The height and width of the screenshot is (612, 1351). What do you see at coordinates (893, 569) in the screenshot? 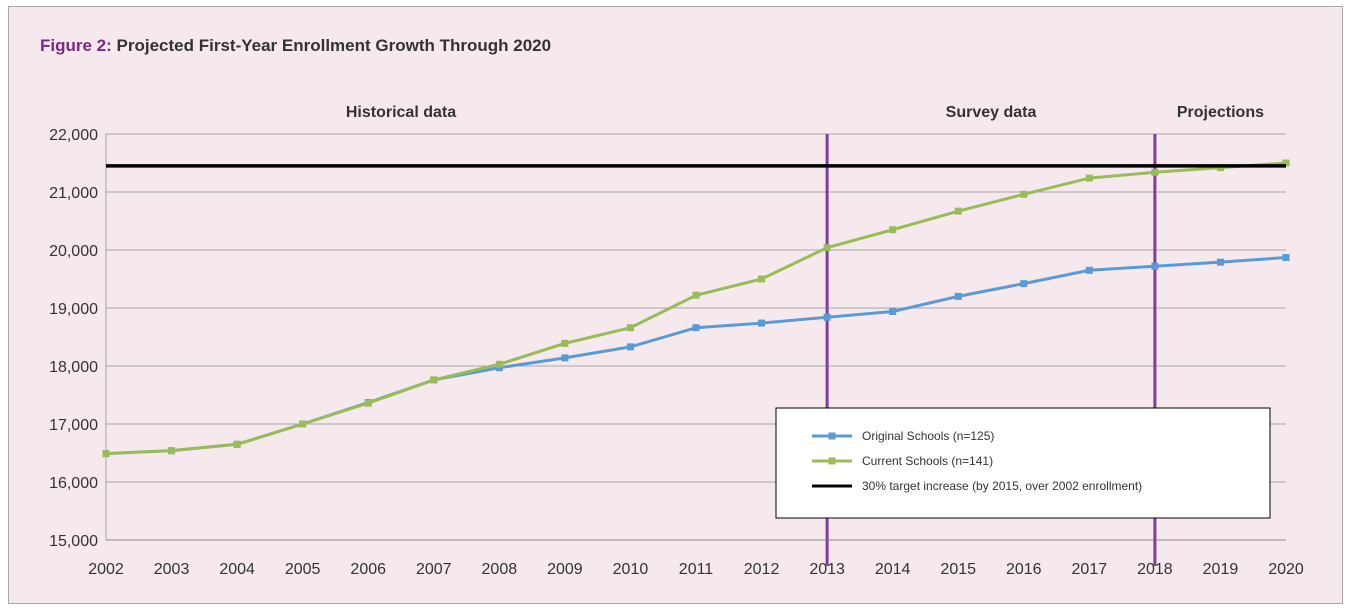
I see `x-tick-label: 2014` at bounding box center [893, 569].